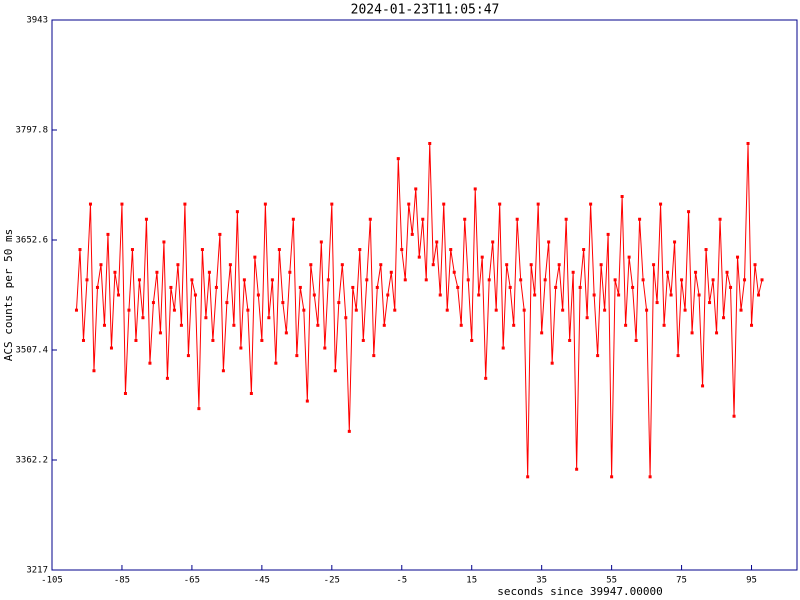  What do you see at coordinates (580, 591) in the screenshot?
I see `x-axis-label: seconds since 39947.00000` at bounding box center [580, 591].